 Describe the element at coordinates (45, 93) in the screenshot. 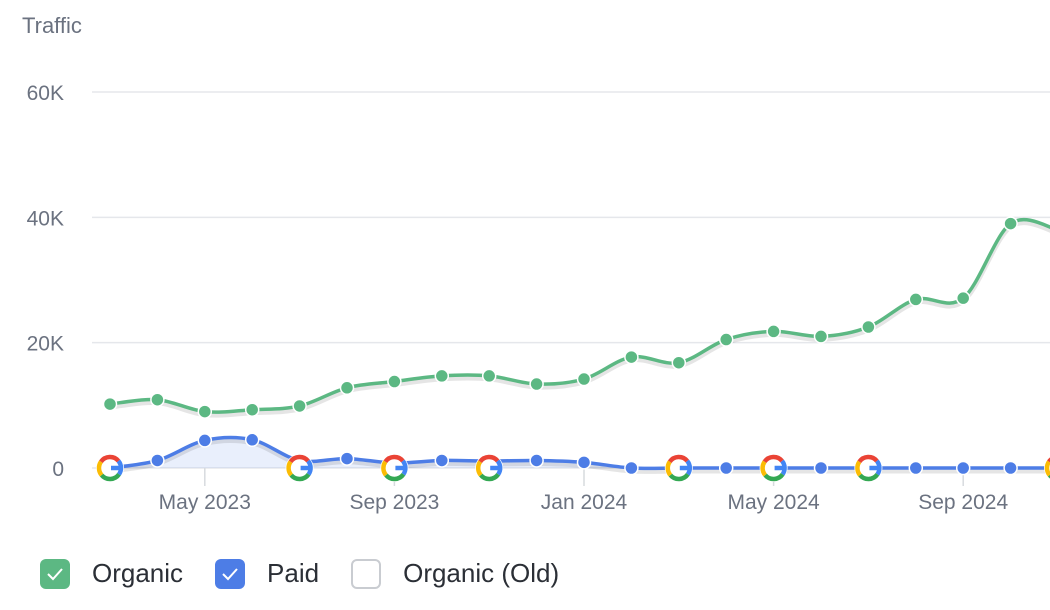

I see `y-tick-label: 60K` at that location.